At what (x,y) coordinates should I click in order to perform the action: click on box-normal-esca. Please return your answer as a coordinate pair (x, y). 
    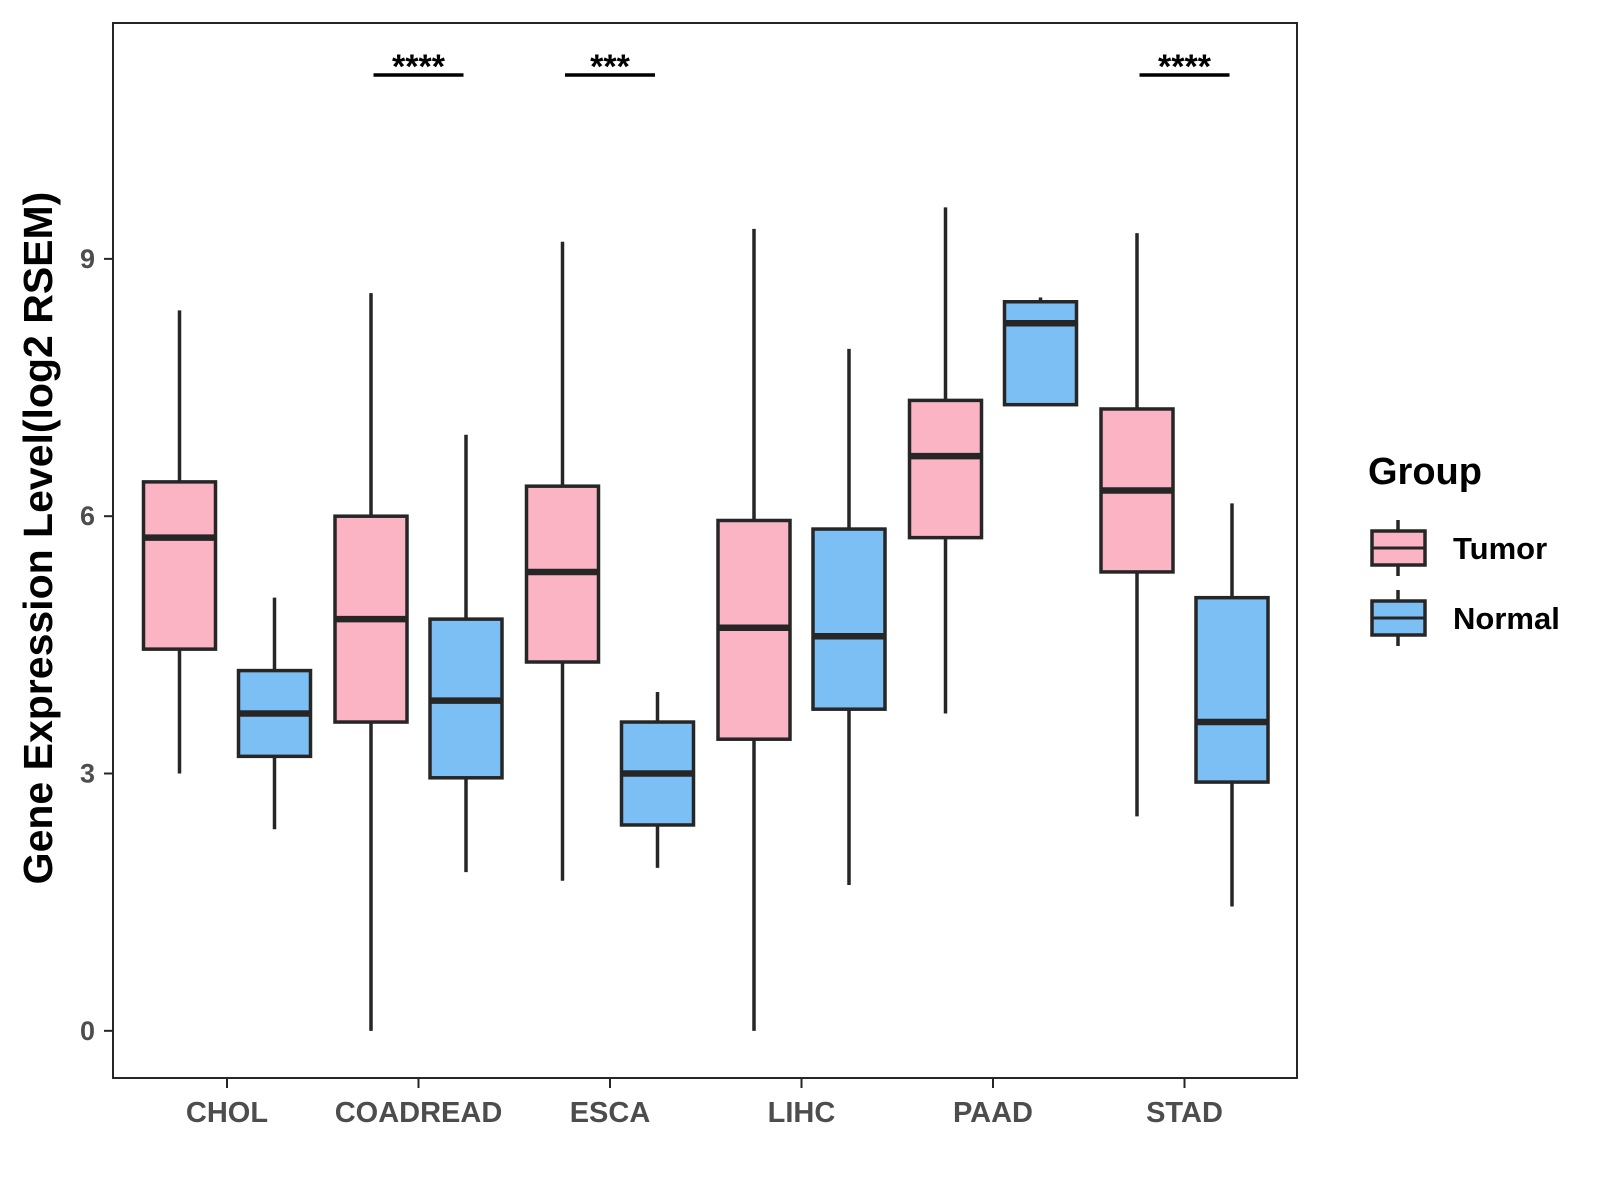
    Looking at the image, I should click on (657, 780).